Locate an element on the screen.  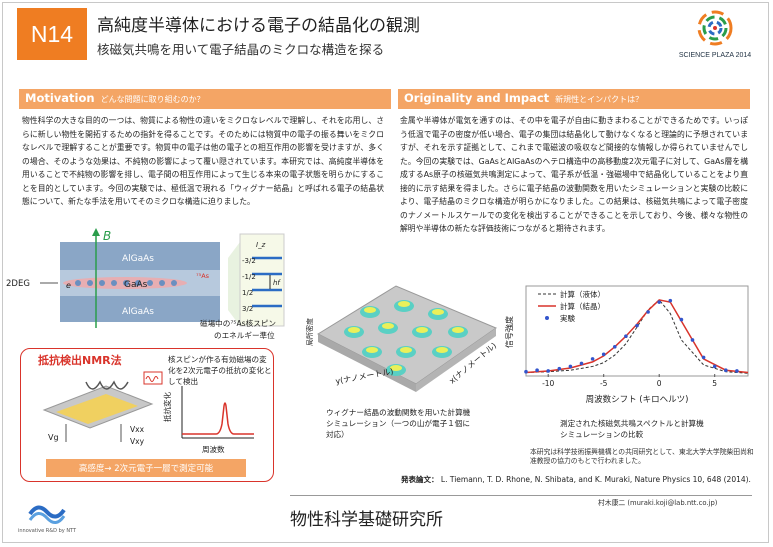
originality-header: Originality and Impact 新規性とインパクトは？ is located at coordinates (574, 99).